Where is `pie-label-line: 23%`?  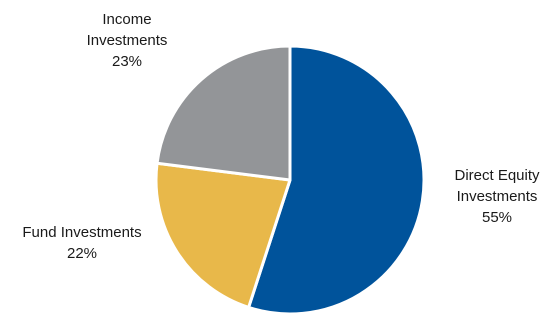 pie-label-line: 23% is located at coordinates (127, 61).